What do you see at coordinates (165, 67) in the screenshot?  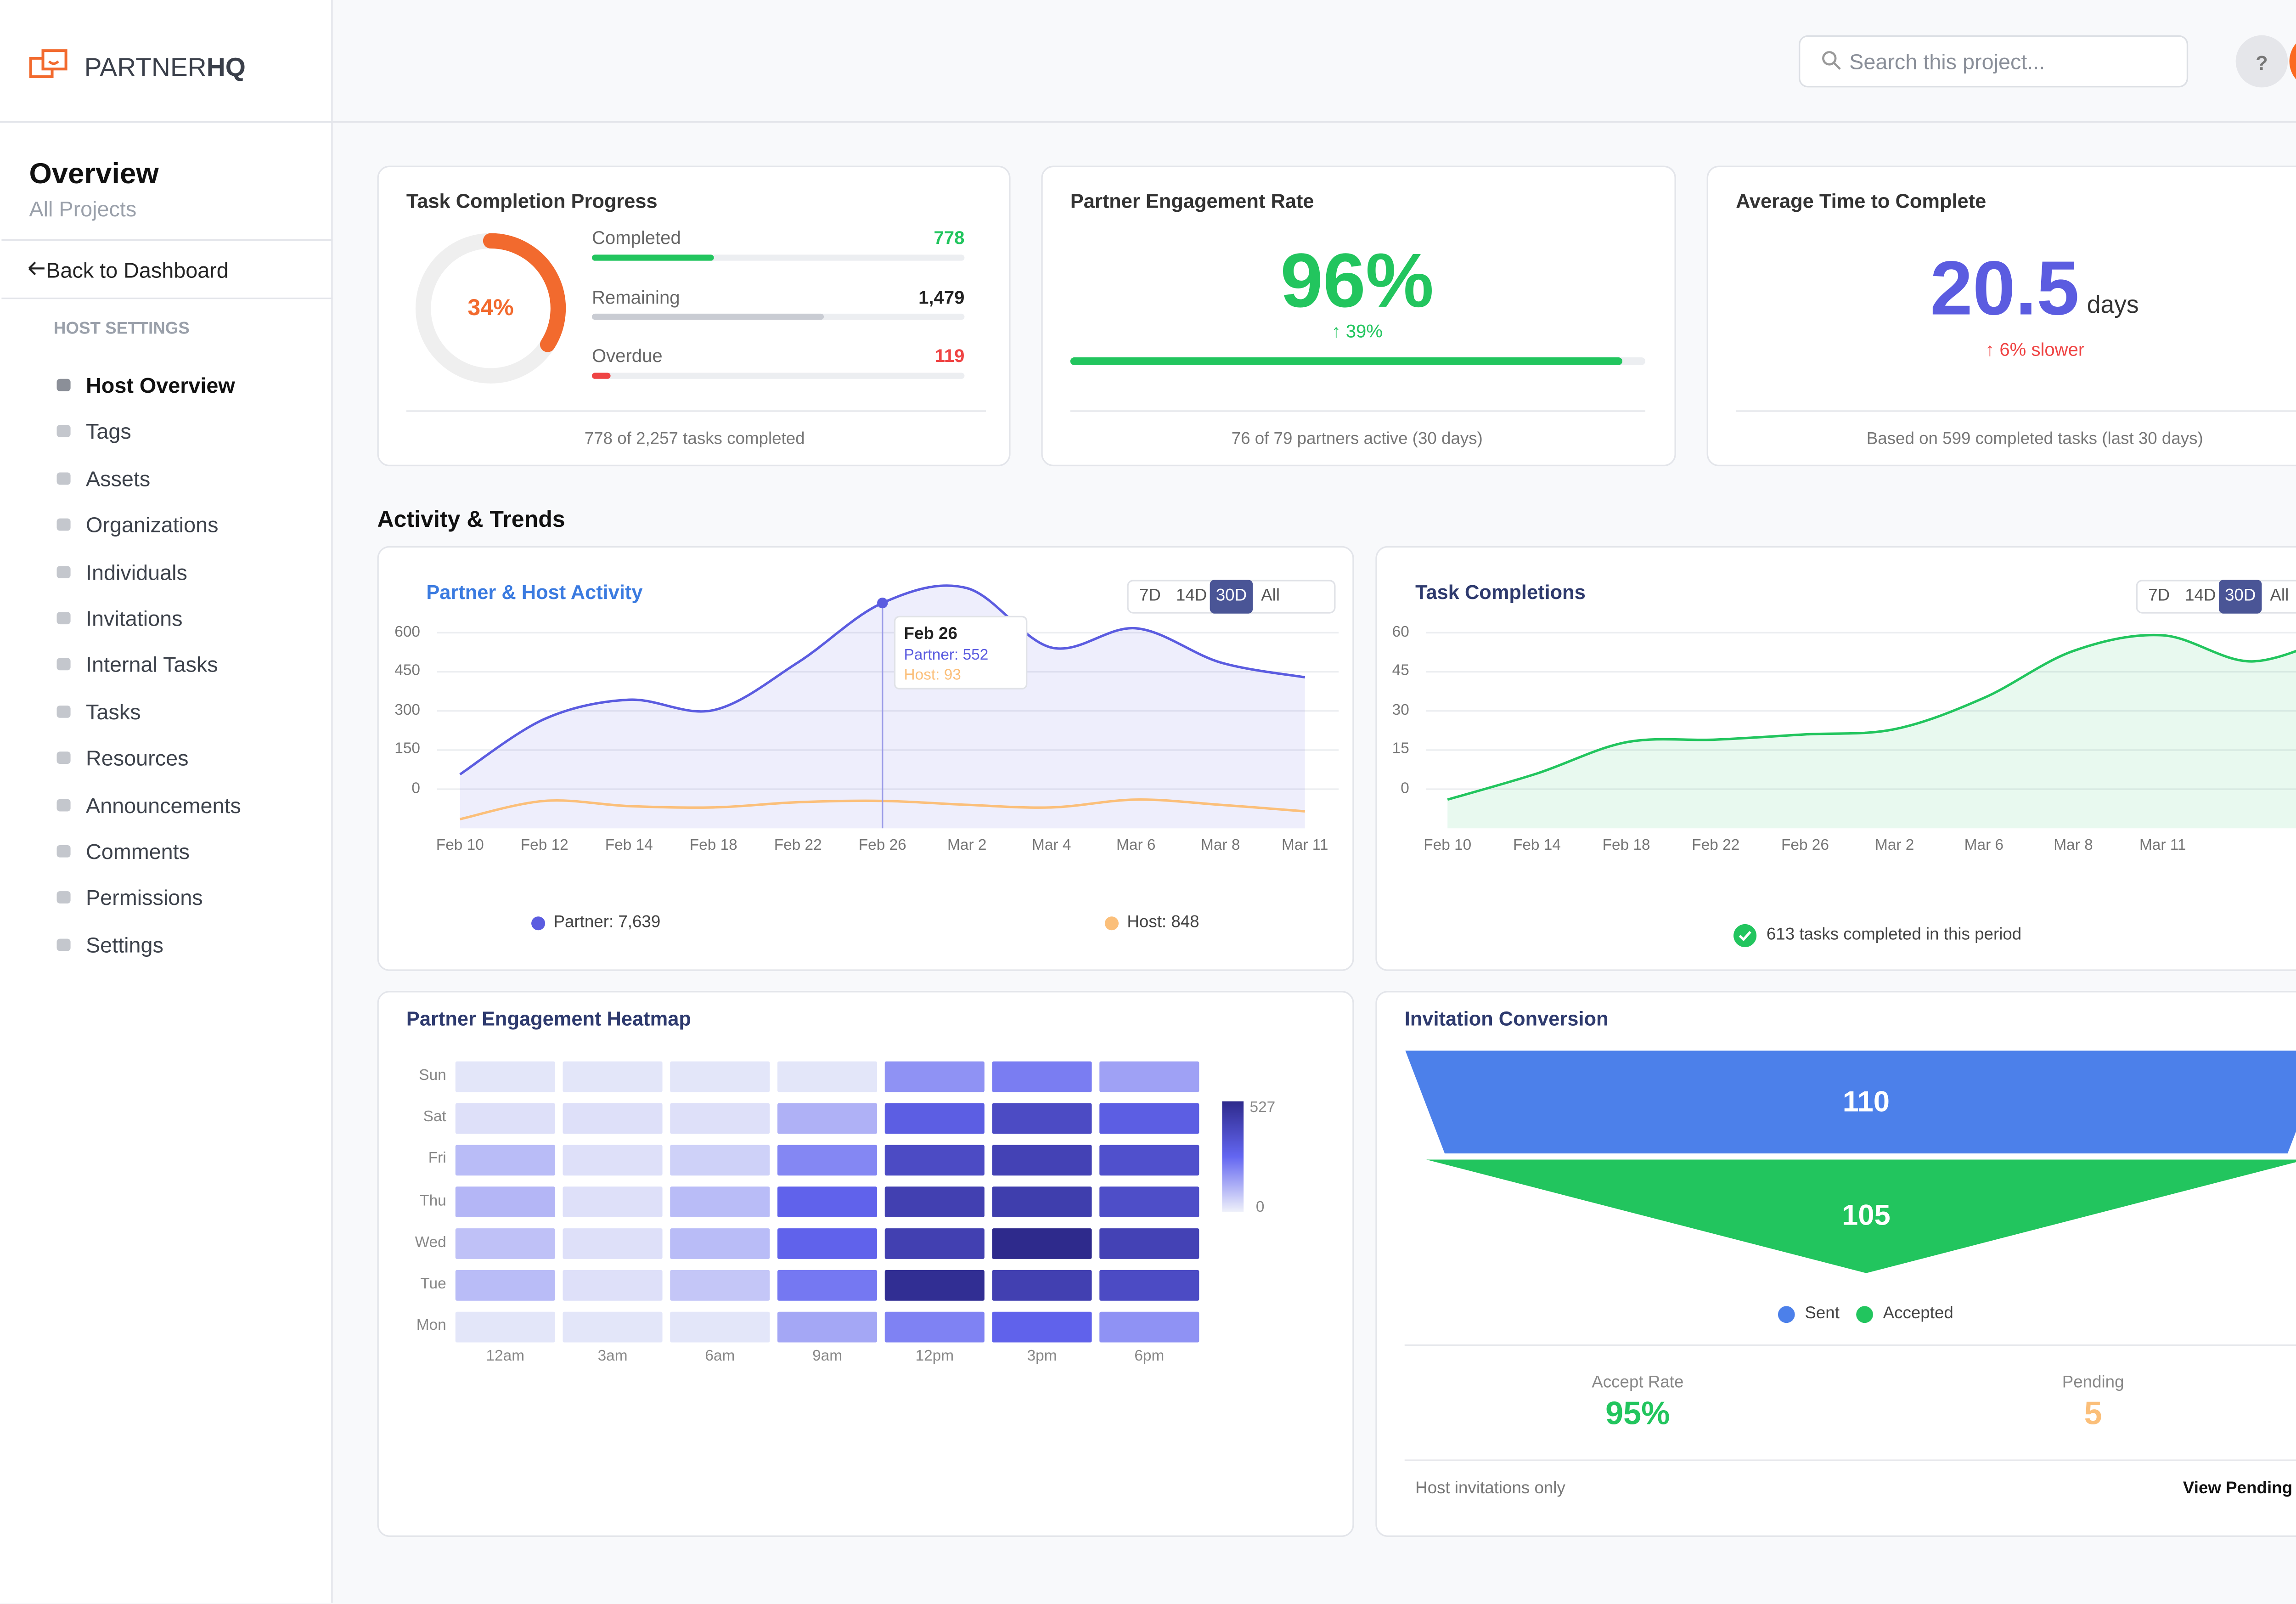 I see `brand-name: PARTNERHQ` at bounding box center [165, 67].